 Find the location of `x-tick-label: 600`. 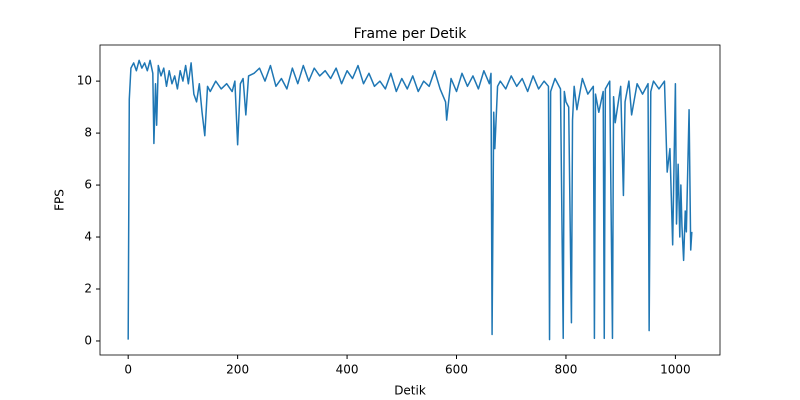

x-tick-label: 600 is located at coordinates (456, 370).